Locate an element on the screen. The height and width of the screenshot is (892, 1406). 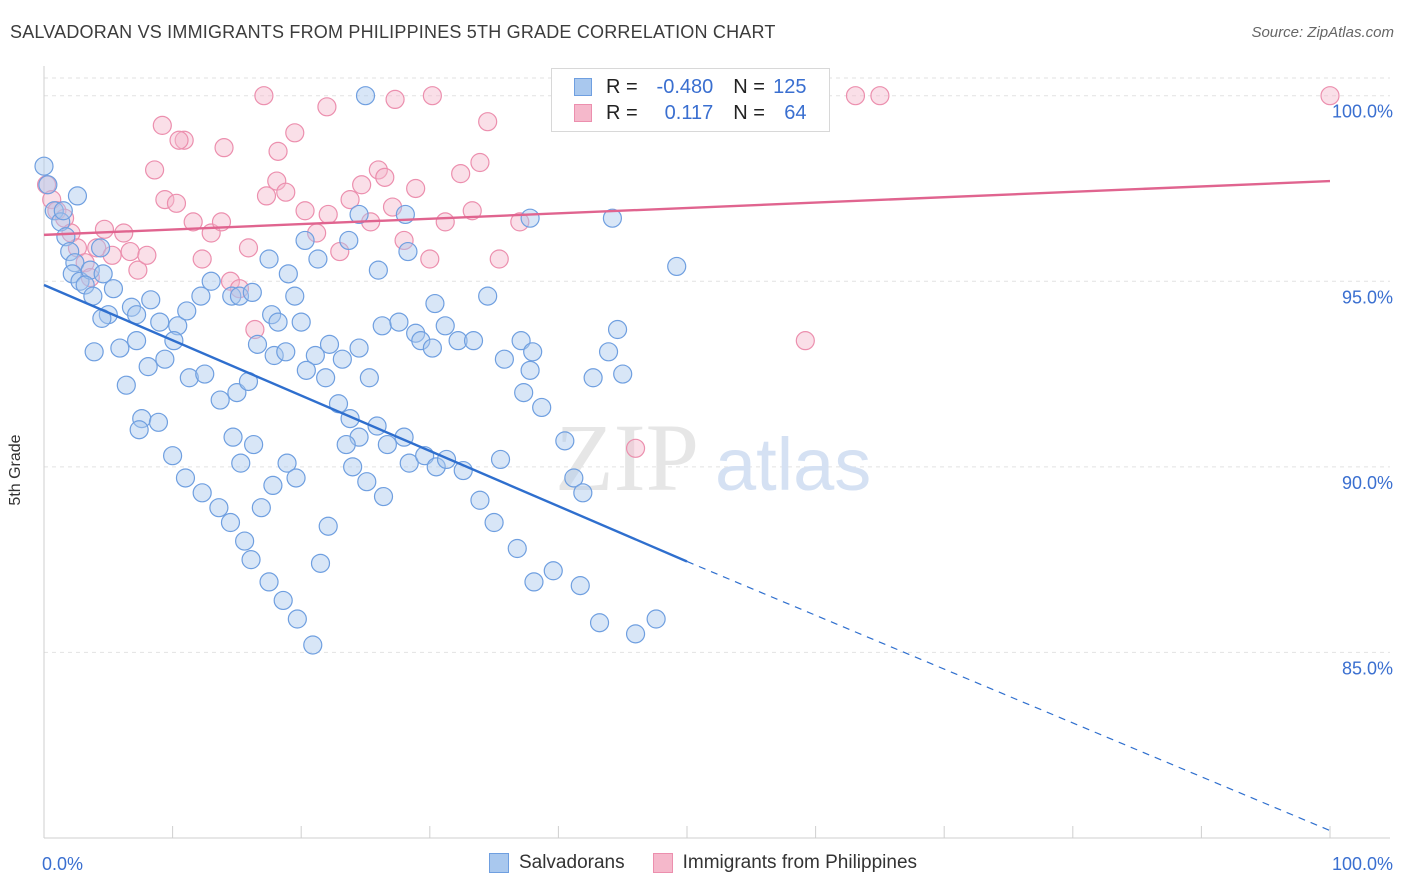
x-tick-label: 0.0% is located at coordinates (62, 864).